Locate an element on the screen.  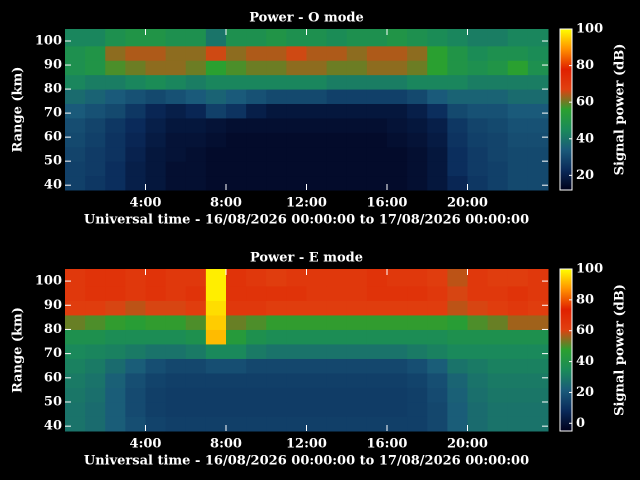
y-tick-label: 100 is located at coordinates (48, 281).